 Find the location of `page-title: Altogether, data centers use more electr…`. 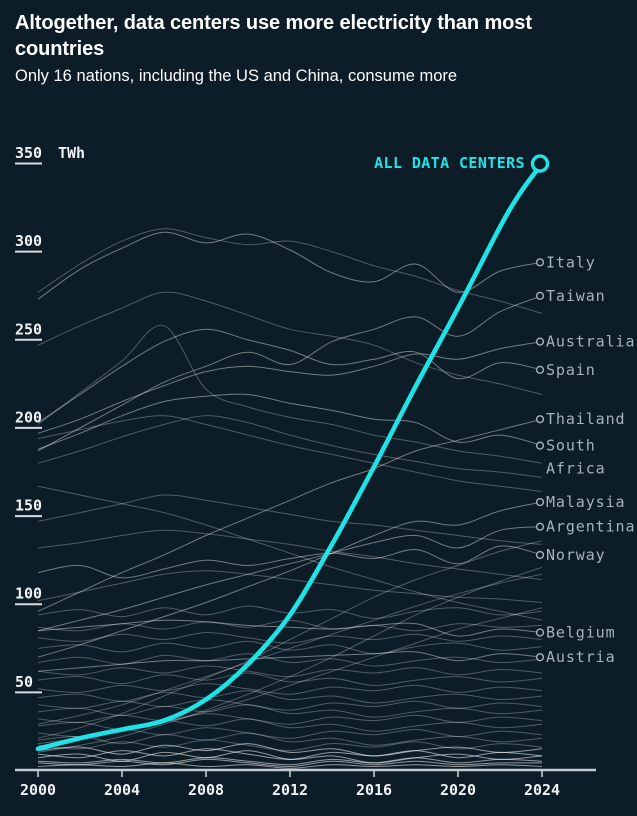

page-title: Altogether, data centers use more electr… is located at coordinates (273, 36).